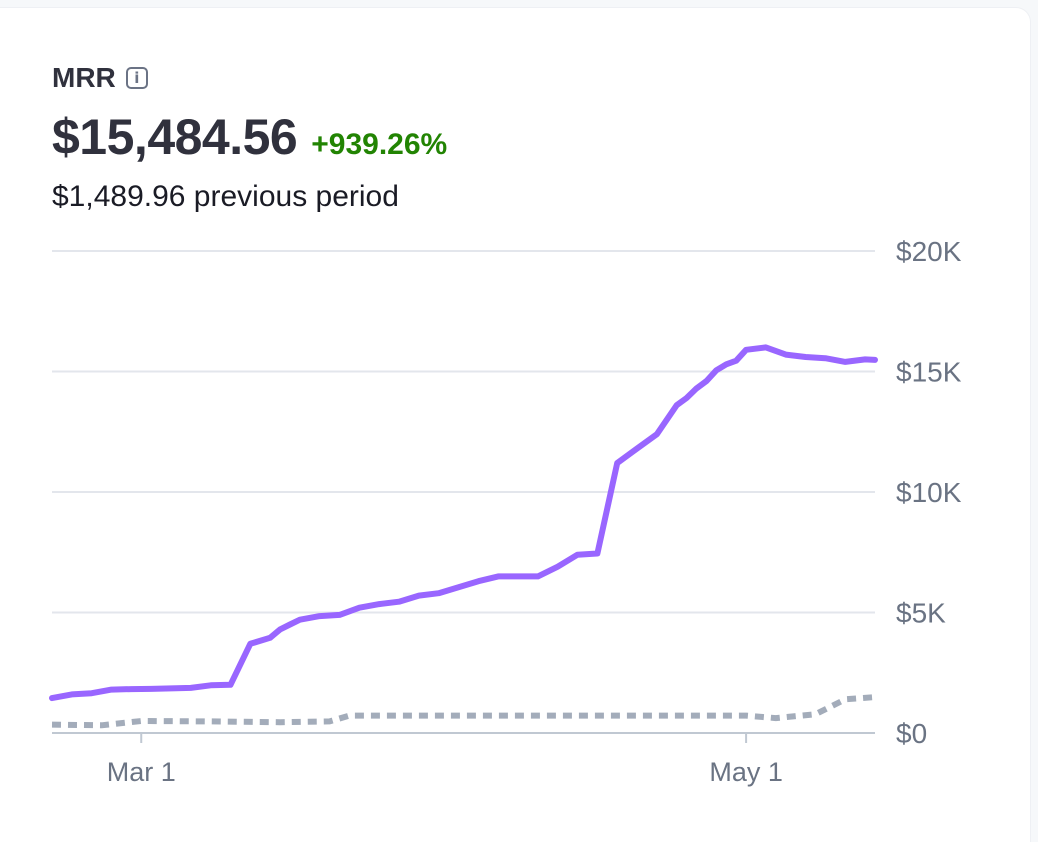 Image resolution: width=1038 pixels, height=842 pixels. What do you see at coordinates (141, 772) in the screenshot?
I see `x-tick-label: Mar 1` at bounding box center [141, 772].